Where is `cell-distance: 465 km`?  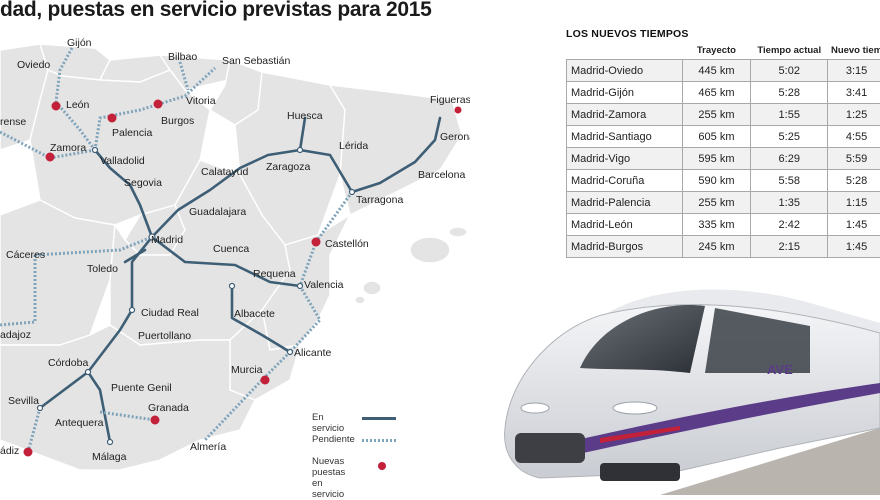
cell-distance: 465 km is located at coordinates (716, 93).